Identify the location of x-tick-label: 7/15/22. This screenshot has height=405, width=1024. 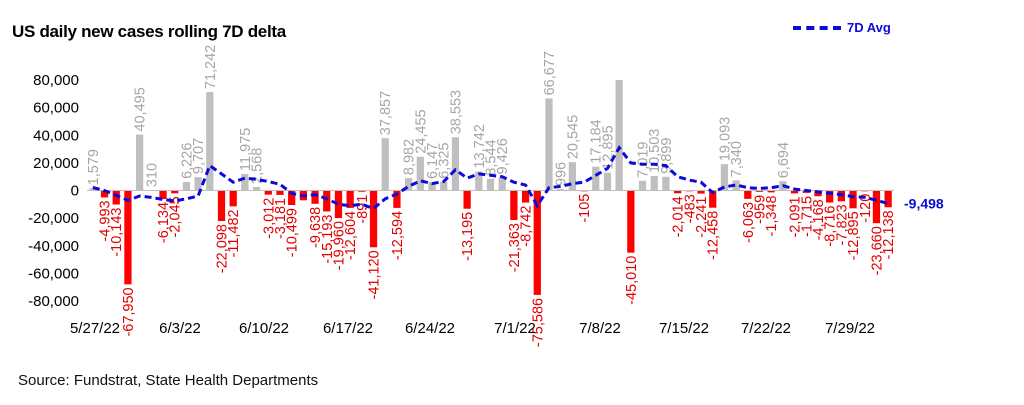
(684, 328).